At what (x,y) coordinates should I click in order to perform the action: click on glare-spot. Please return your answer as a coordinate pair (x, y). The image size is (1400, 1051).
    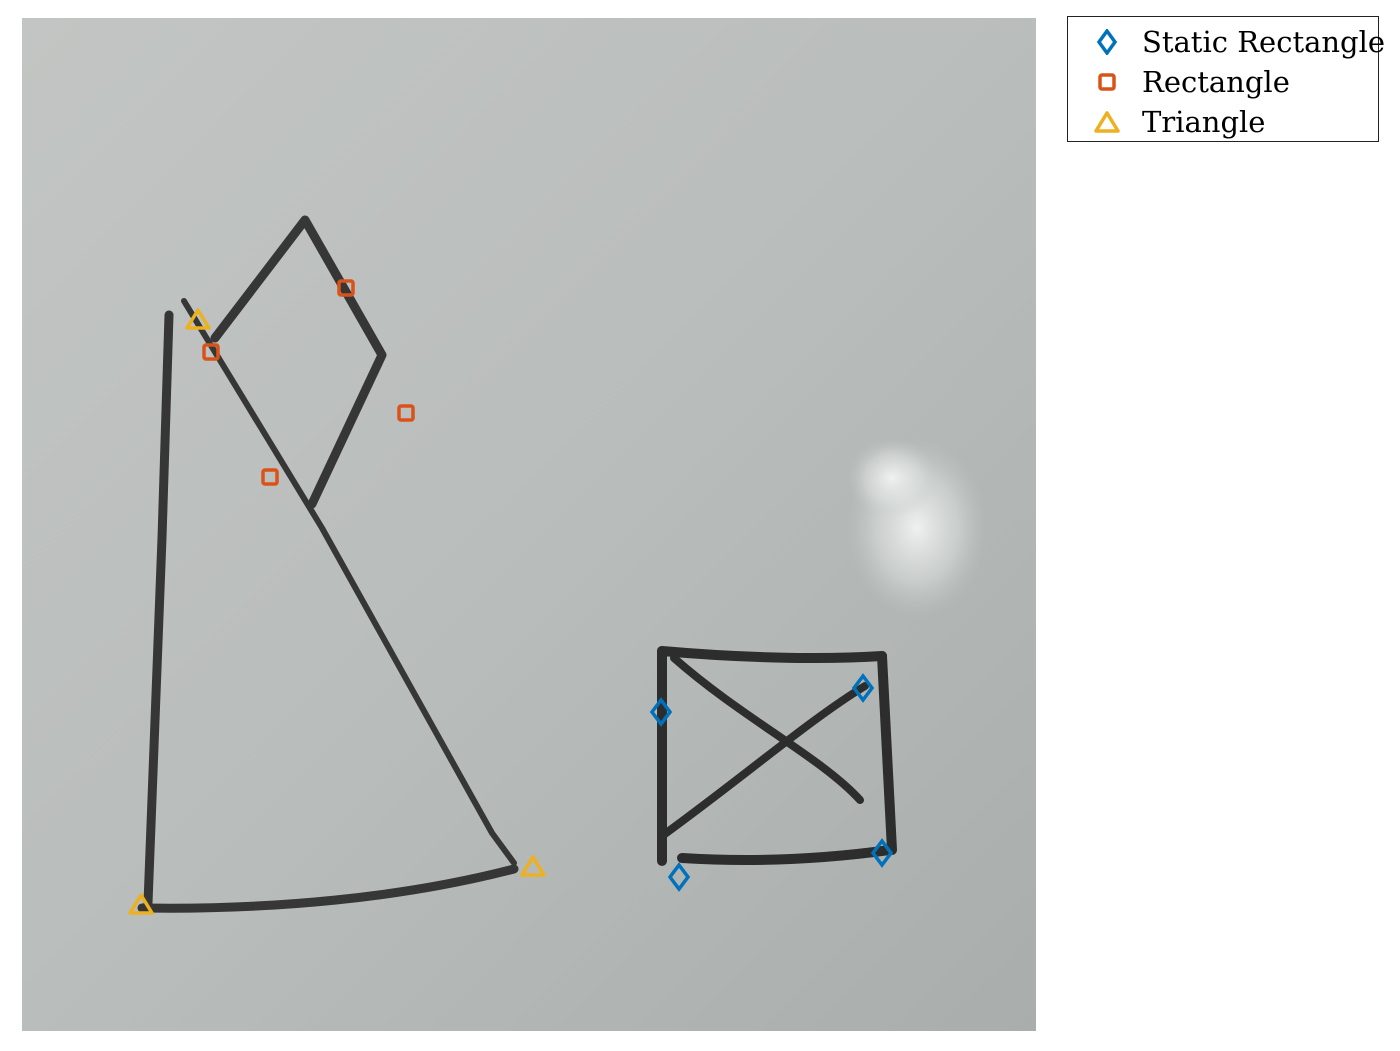
    Looking at the image, I should click on (892, 478).